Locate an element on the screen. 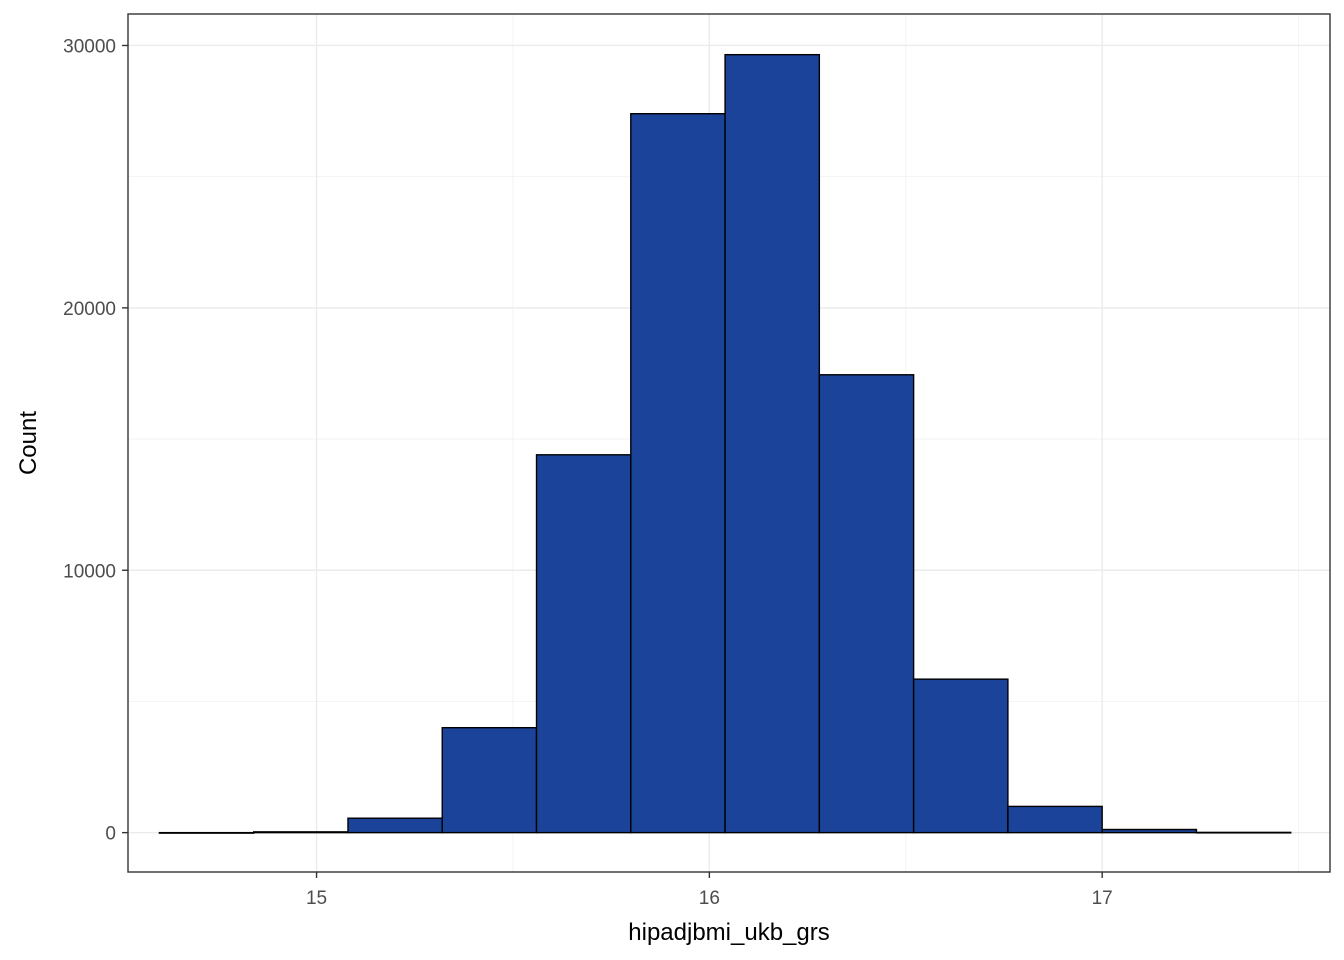 The image size is (1344, 960). y-tick-label: 20000 is located at coordinates (89, 309).